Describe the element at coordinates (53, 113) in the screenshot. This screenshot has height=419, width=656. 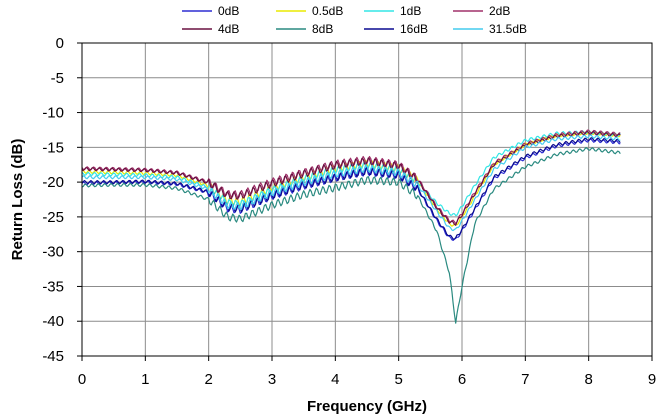
I see `y-tick-label: -10` at that location.